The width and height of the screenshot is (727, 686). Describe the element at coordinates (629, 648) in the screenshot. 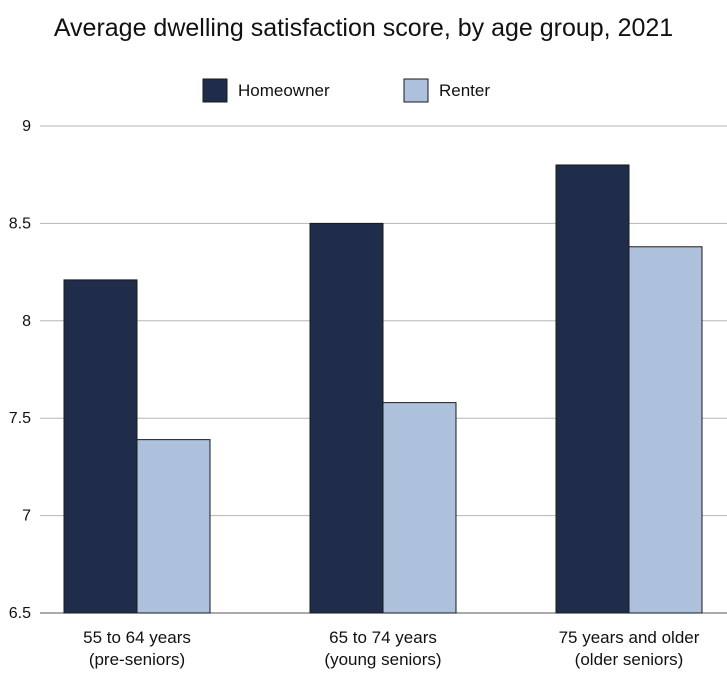

I see `category-label: 75 years and older (older seniors)` at that location.